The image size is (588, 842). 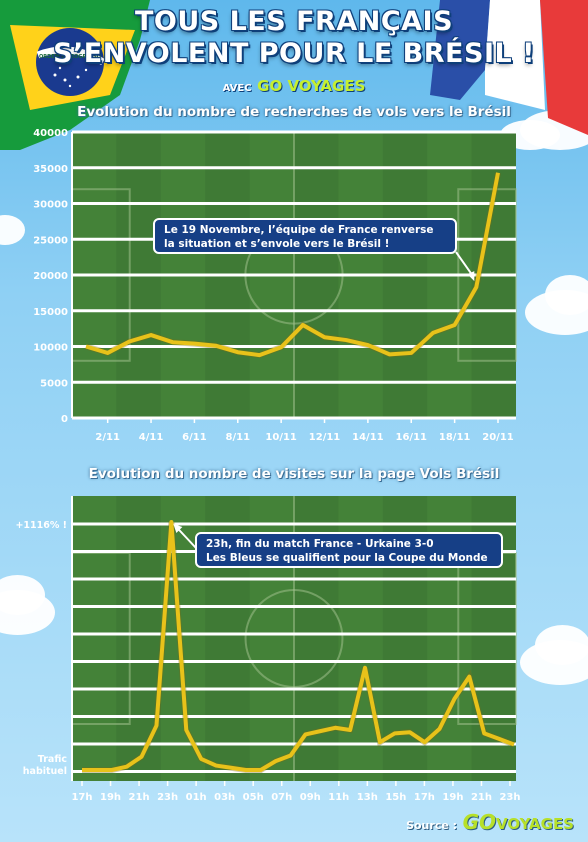 What do you see at coordinates (294, 638) in the screenshot?
I see `pitch-center-circle` at bounding box center [294, 638].